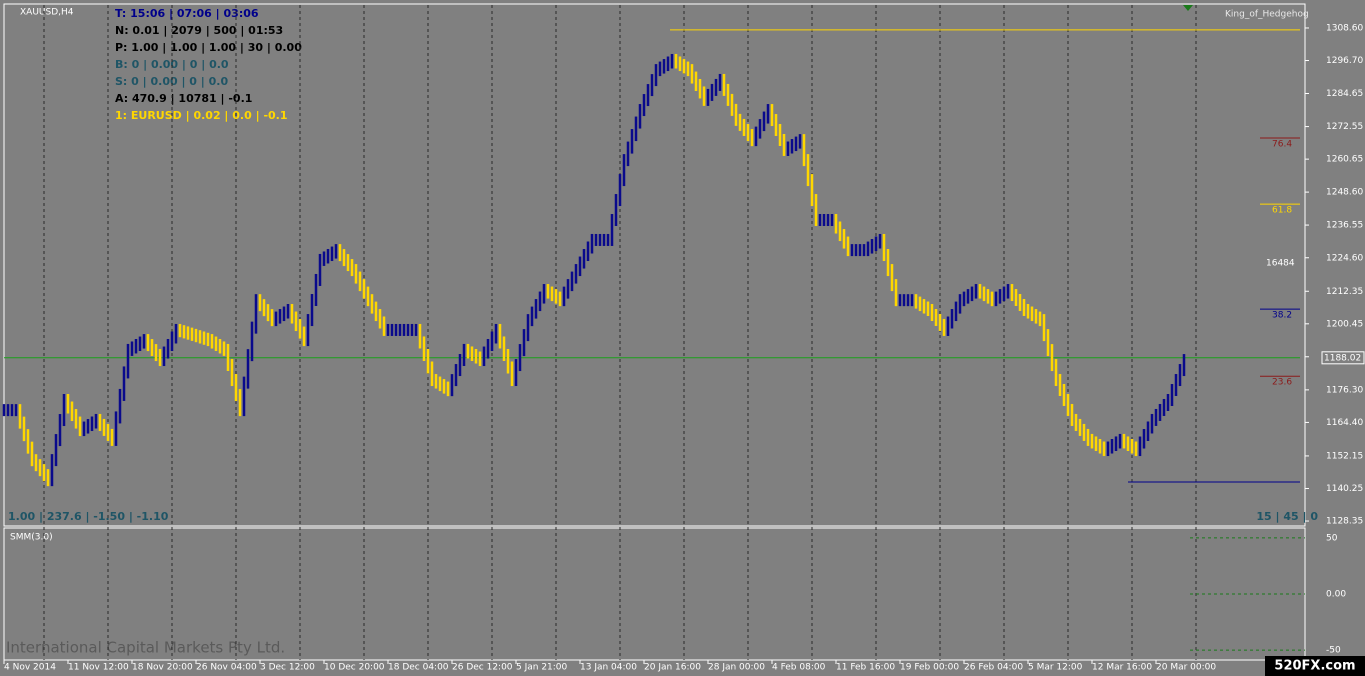  What do you see at coordinates (201, 115) in the screenshot?
I see `info-line: 1: EURUSD | 0.02 | 0.0 | -0.1` at bounding box center [201, 115].